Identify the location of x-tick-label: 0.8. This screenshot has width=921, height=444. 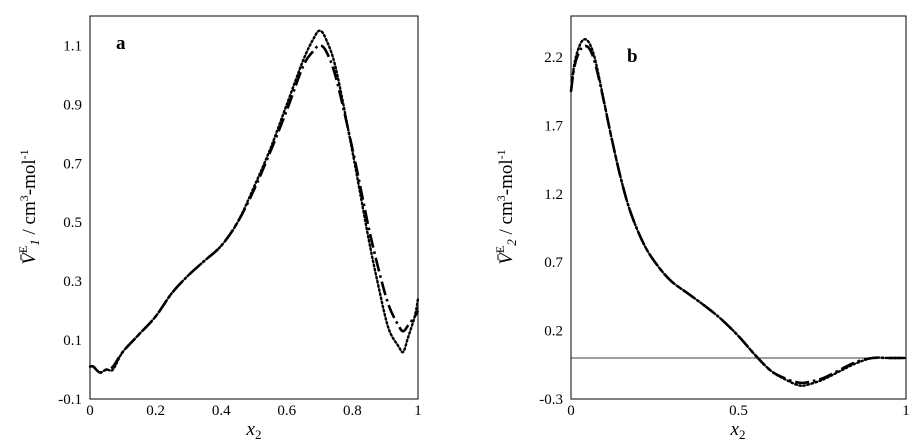
(352, 411).